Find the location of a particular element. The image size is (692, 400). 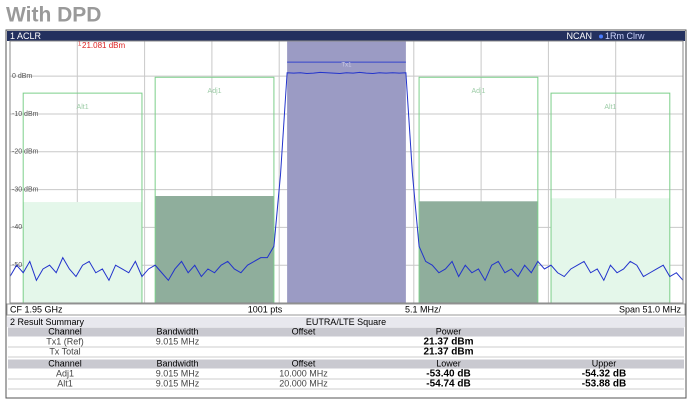

window-header is located at coordinates (346, 36).